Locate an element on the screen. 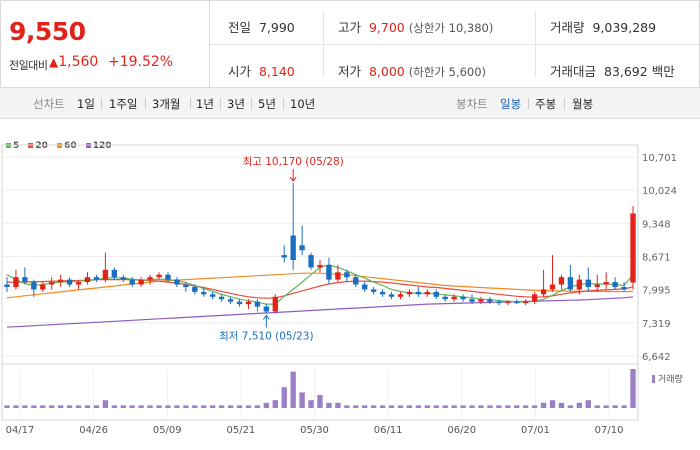 The width and height of the screenshot is (700, 450). current-price: 9,550 is located at coordinates (47, 31).